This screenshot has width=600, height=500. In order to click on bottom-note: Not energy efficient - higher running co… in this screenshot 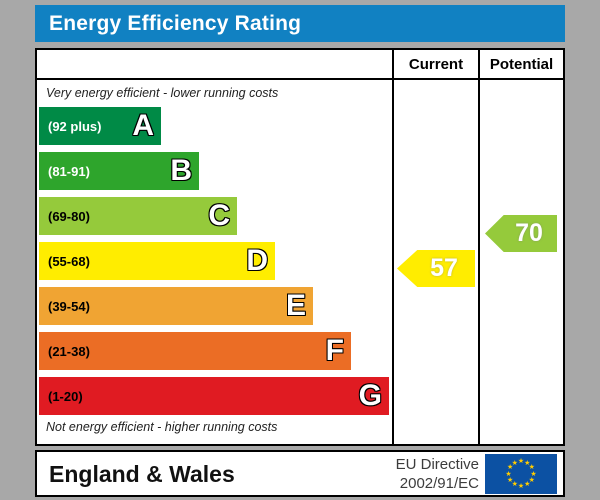, I will do `click(162, 427)`.